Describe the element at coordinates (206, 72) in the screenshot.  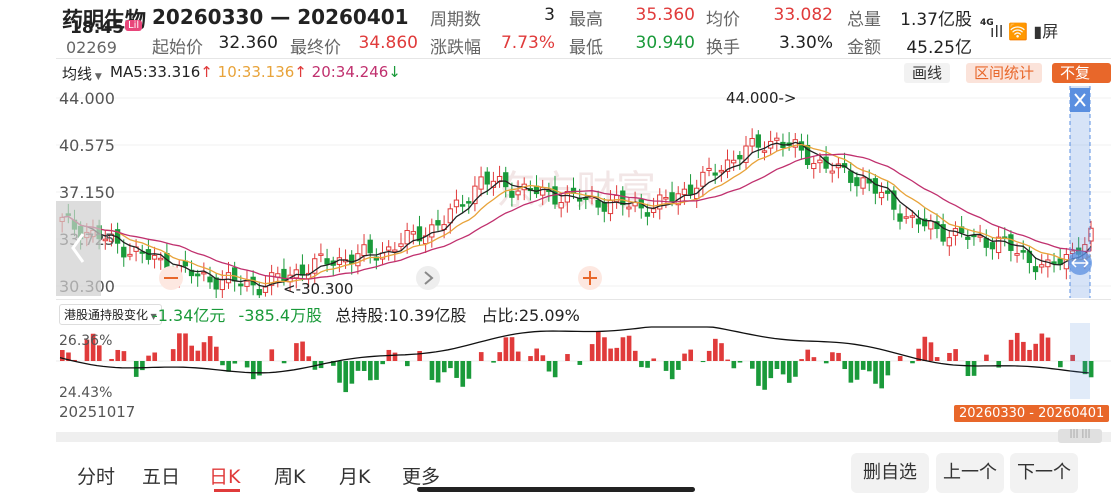
I see `ma5-arrow-icon: ↑` at that location.